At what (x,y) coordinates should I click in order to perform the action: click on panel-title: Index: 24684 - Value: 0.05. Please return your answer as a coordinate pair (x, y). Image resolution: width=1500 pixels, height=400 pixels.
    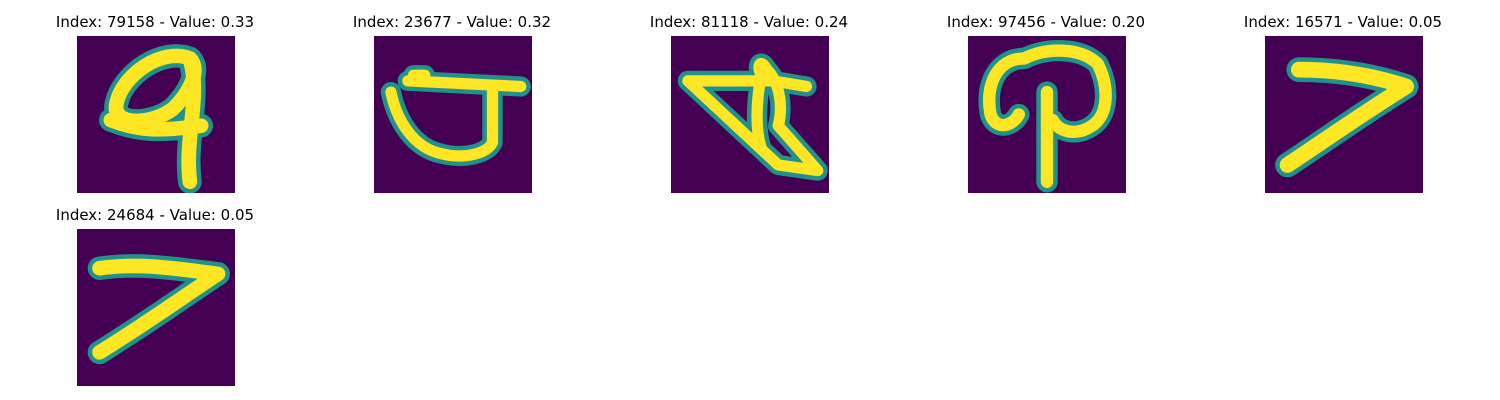
    Looking at the image, I should click on (155, 215).